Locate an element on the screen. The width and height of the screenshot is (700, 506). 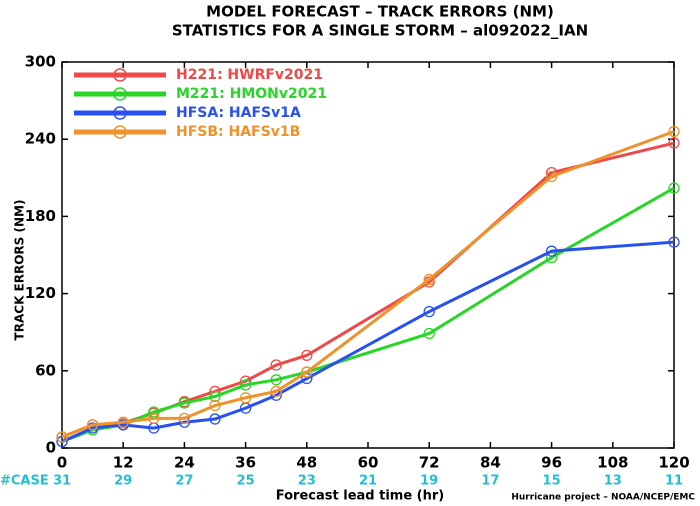
x-tick-label: 120 is located at coordinates (673, 463).